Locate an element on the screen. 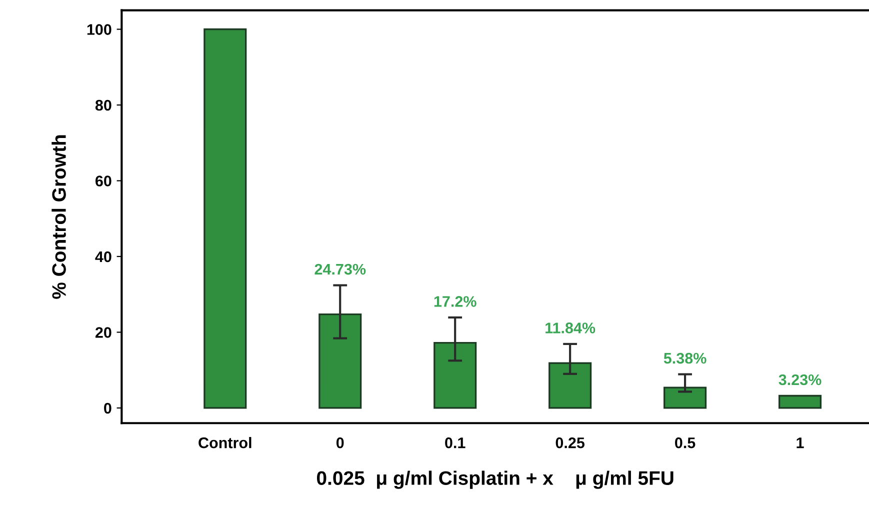 The image size is (869, 516). y-tick-label: 60 is located at coordinates (104, 181).